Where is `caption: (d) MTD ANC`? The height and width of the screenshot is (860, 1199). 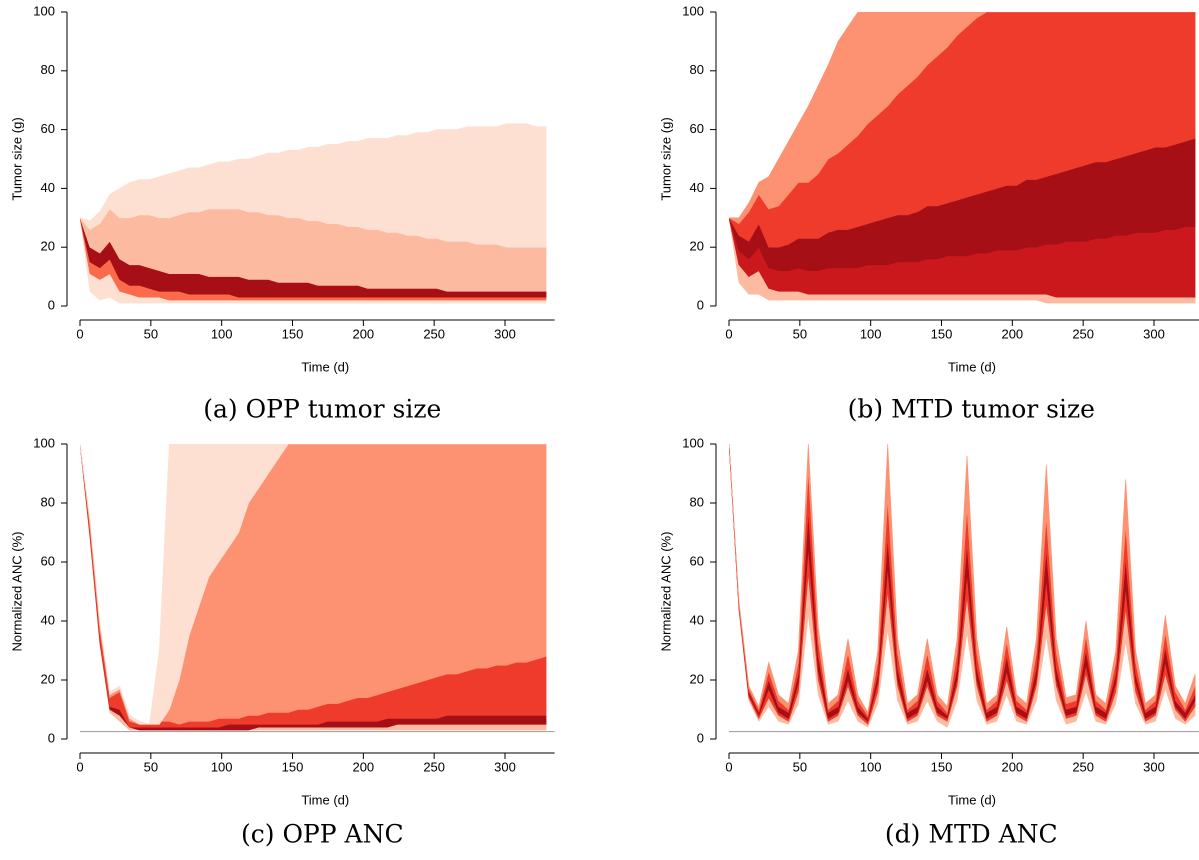
caption: (d) MTD ANC is located at coordinates (971, 834).